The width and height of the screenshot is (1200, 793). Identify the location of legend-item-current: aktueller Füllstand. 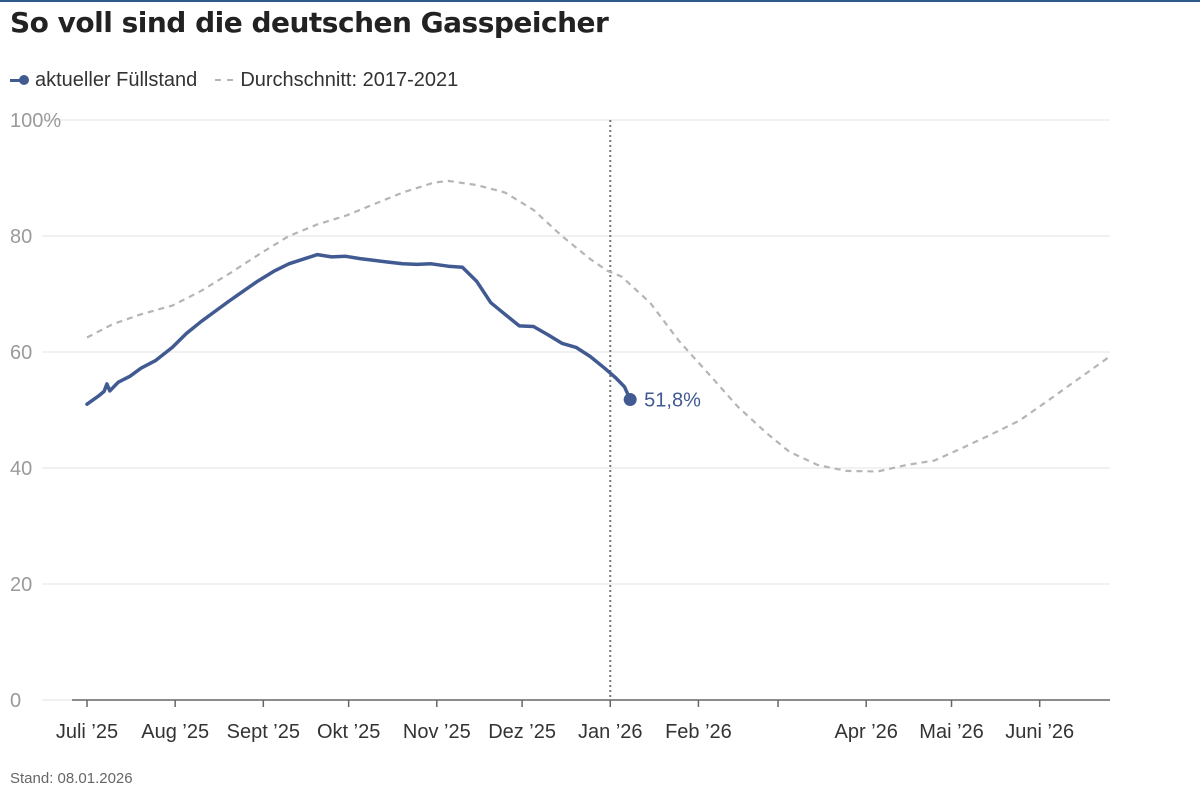
(103, 80).